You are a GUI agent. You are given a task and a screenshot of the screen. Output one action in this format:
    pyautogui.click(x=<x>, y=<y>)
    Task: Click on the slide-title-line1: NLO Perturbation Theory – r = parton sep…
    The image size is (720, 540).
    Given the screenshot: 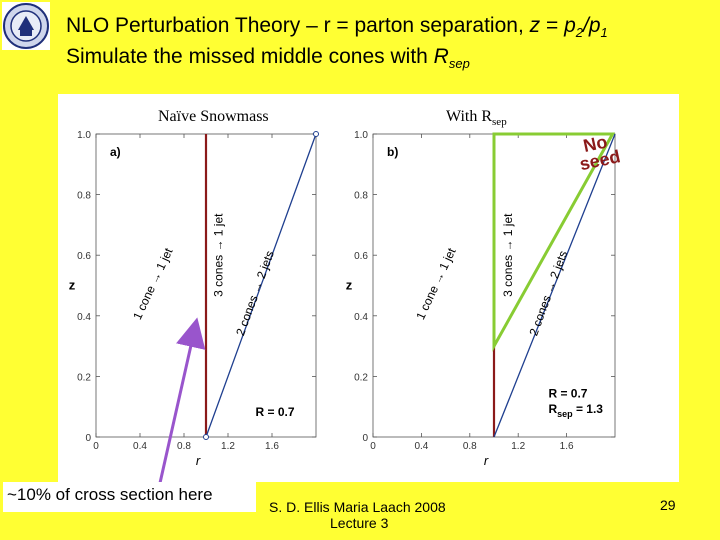 What is the action you would take?
    pyautogui.click(x=337, y=27)
    